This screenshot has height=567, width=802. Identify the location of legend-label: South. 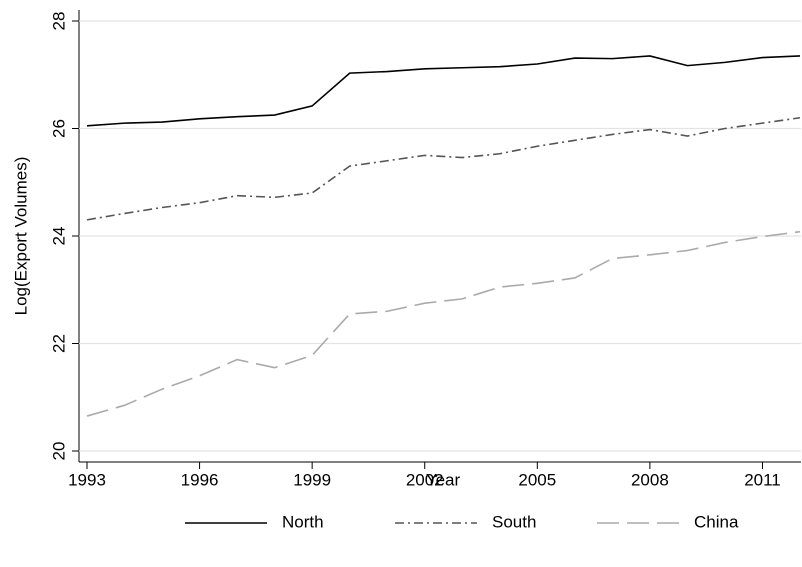
(514, 521).